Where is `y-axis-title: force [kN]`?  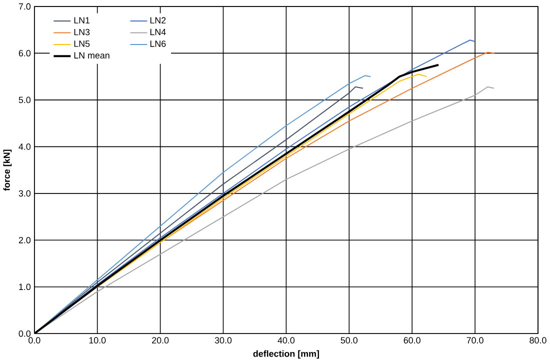 y-axis-title: force [kN] is located at coordinates (7, 170).